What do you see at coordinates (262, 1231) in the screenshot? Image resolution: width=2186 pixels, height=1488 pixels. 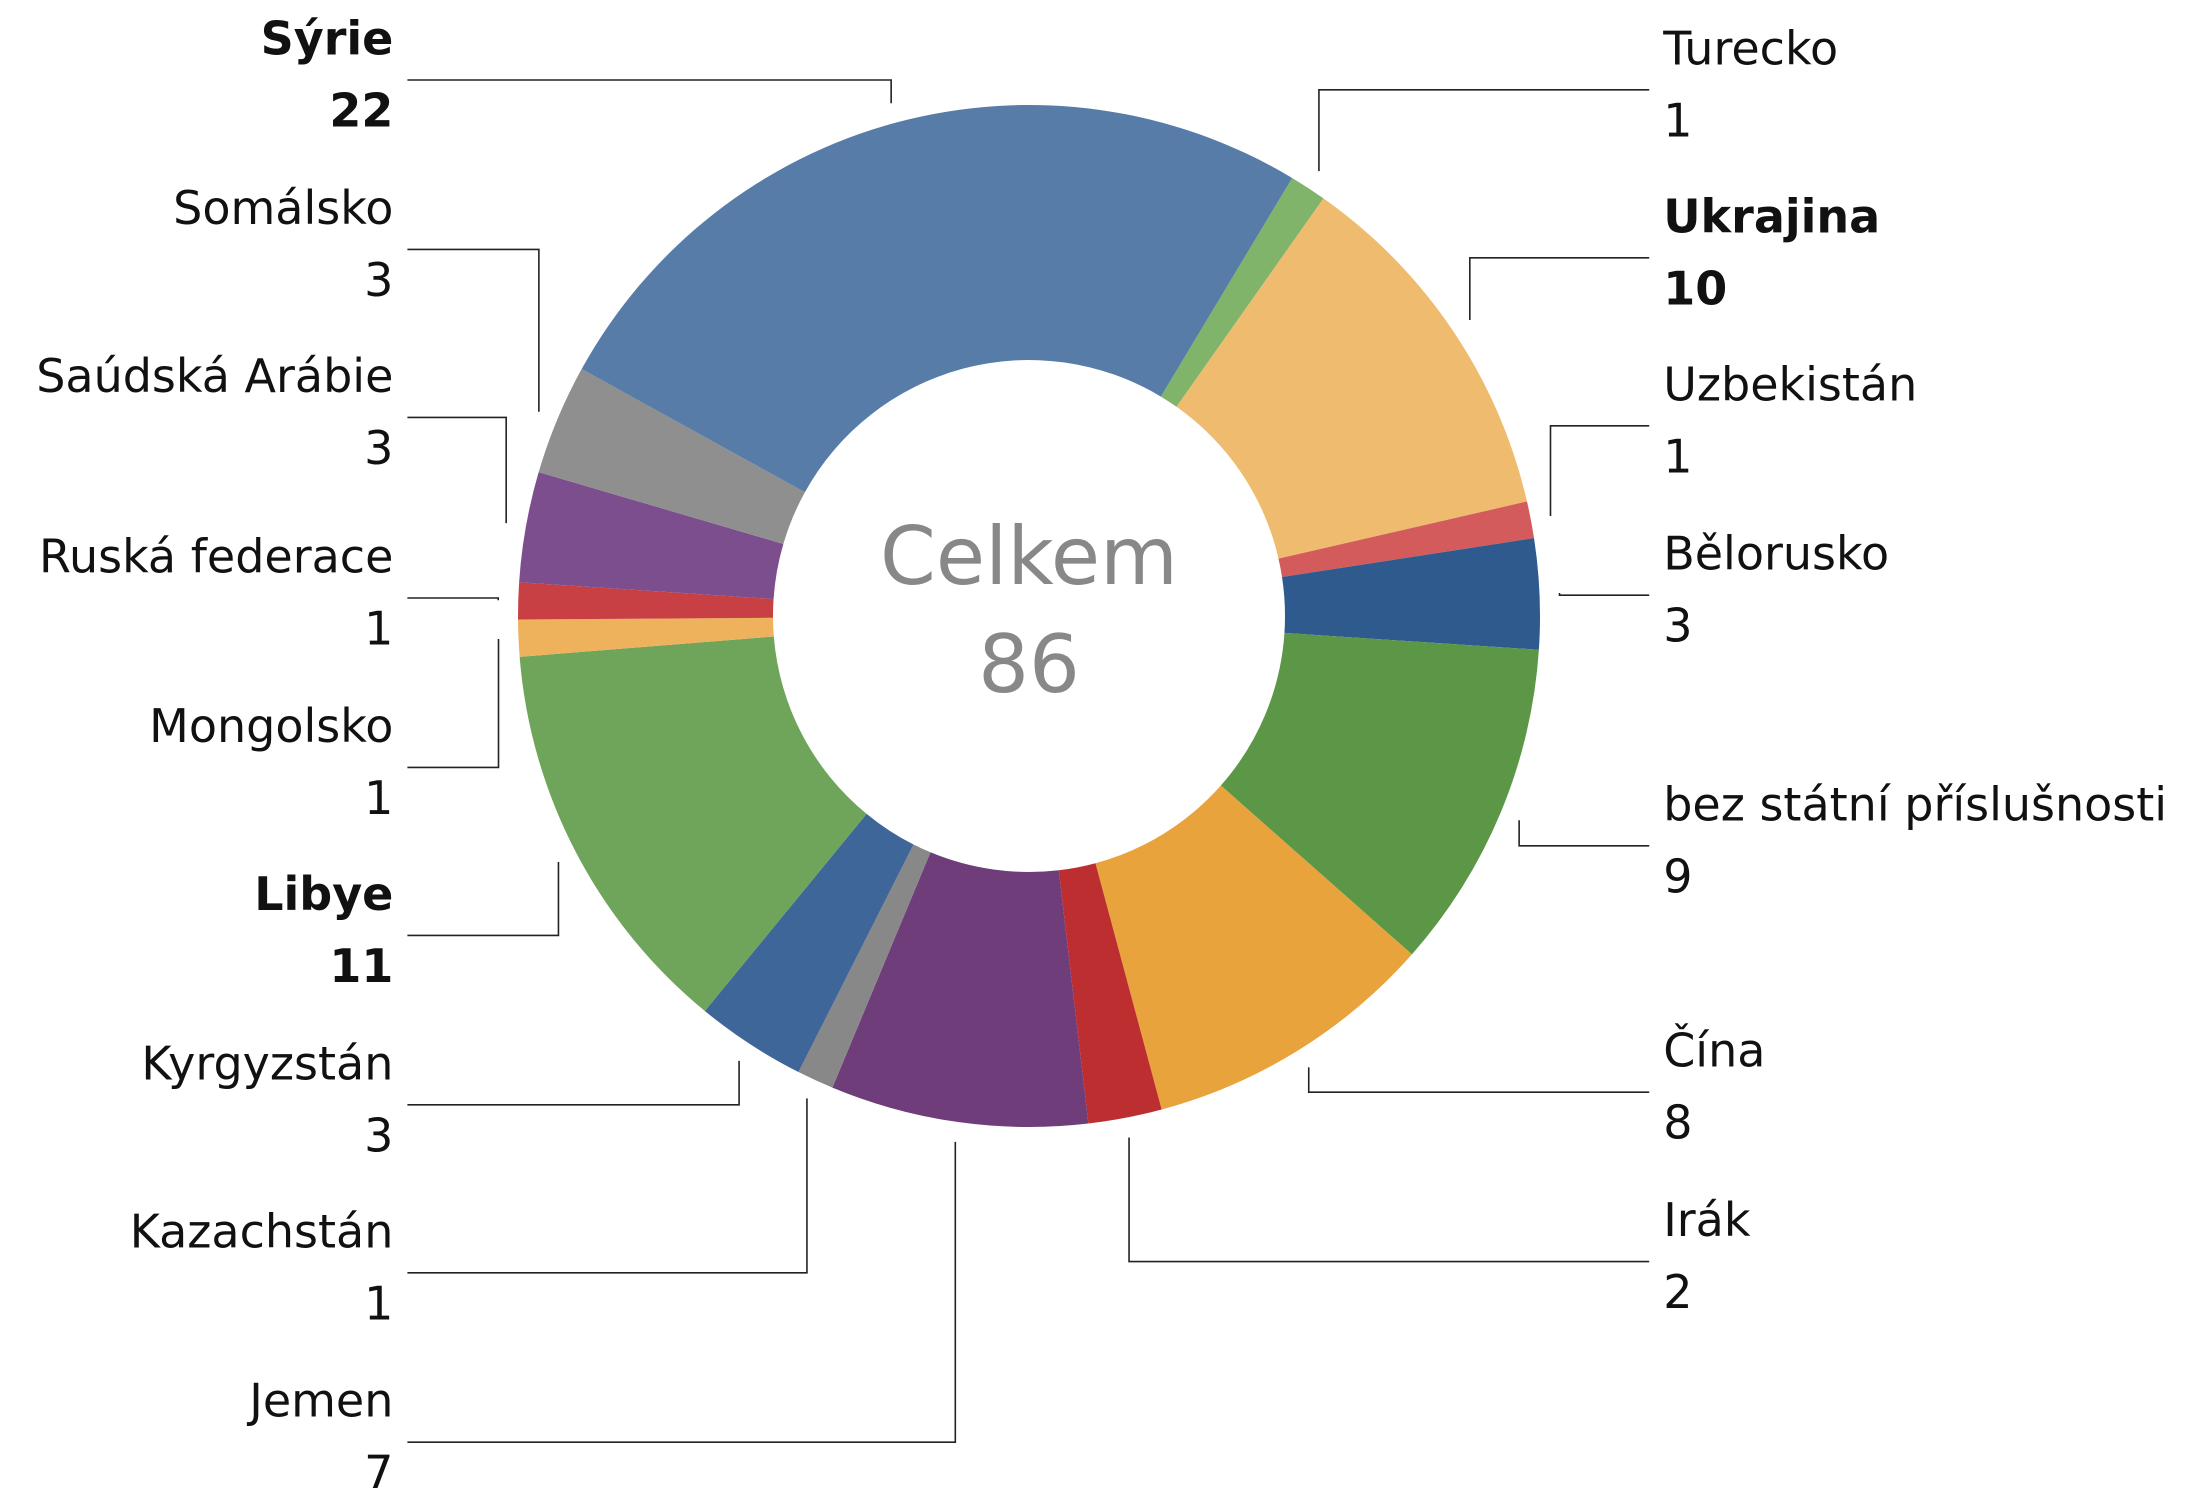 I see `slice-label: Kazachstán` at bounding box center [262, 1231].